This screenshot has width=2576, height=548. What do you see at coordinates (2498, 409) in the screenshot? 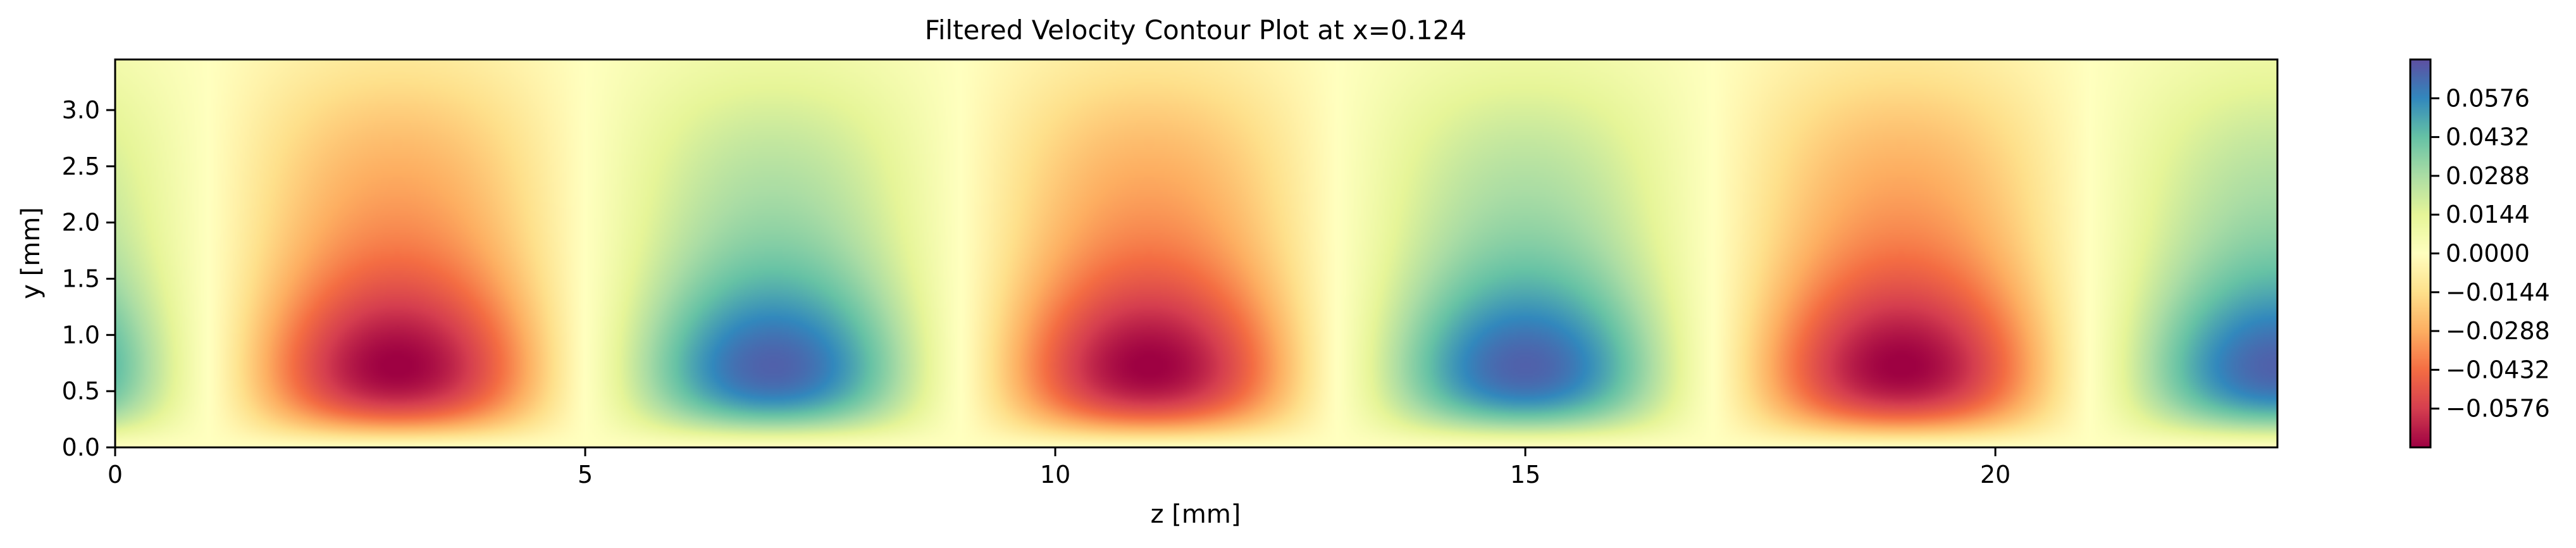
I see `colorbar-tick-label: −0.0576` at bounding box center [2498, 409].